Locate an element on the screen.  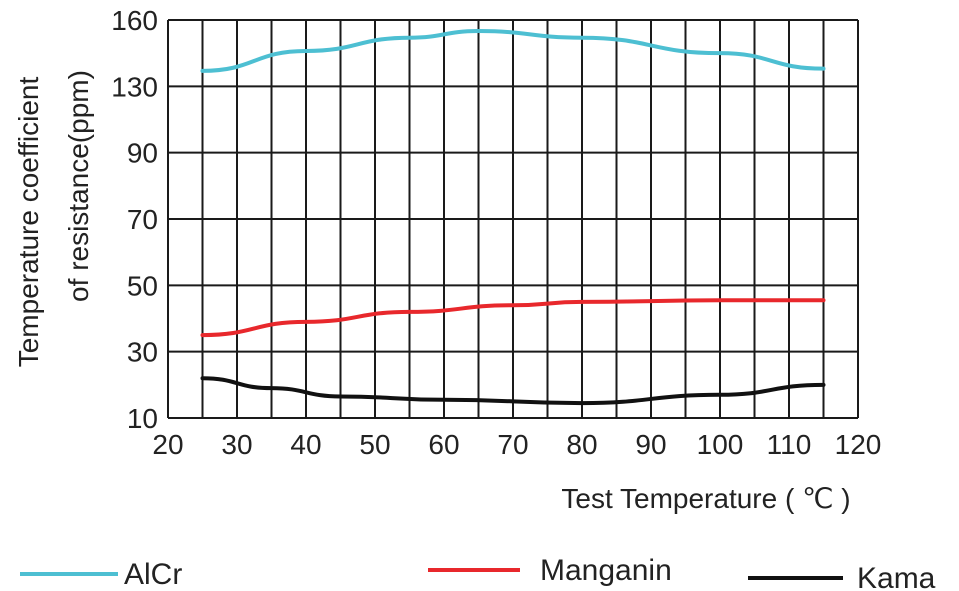
y-axis-ticks: 10 30 50 70 90 130 160 is located at coordinates (134, 219).